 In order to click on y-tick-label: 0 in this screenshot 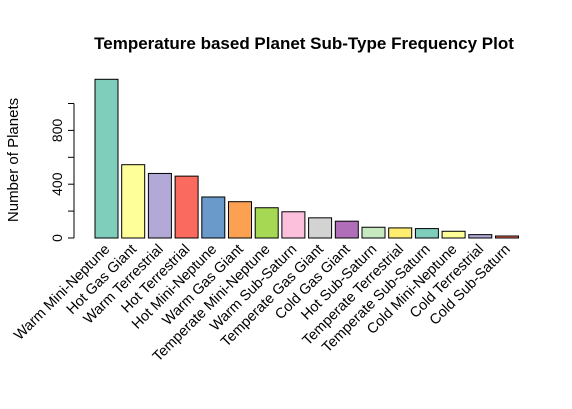, I will do `click(57, 238)`.